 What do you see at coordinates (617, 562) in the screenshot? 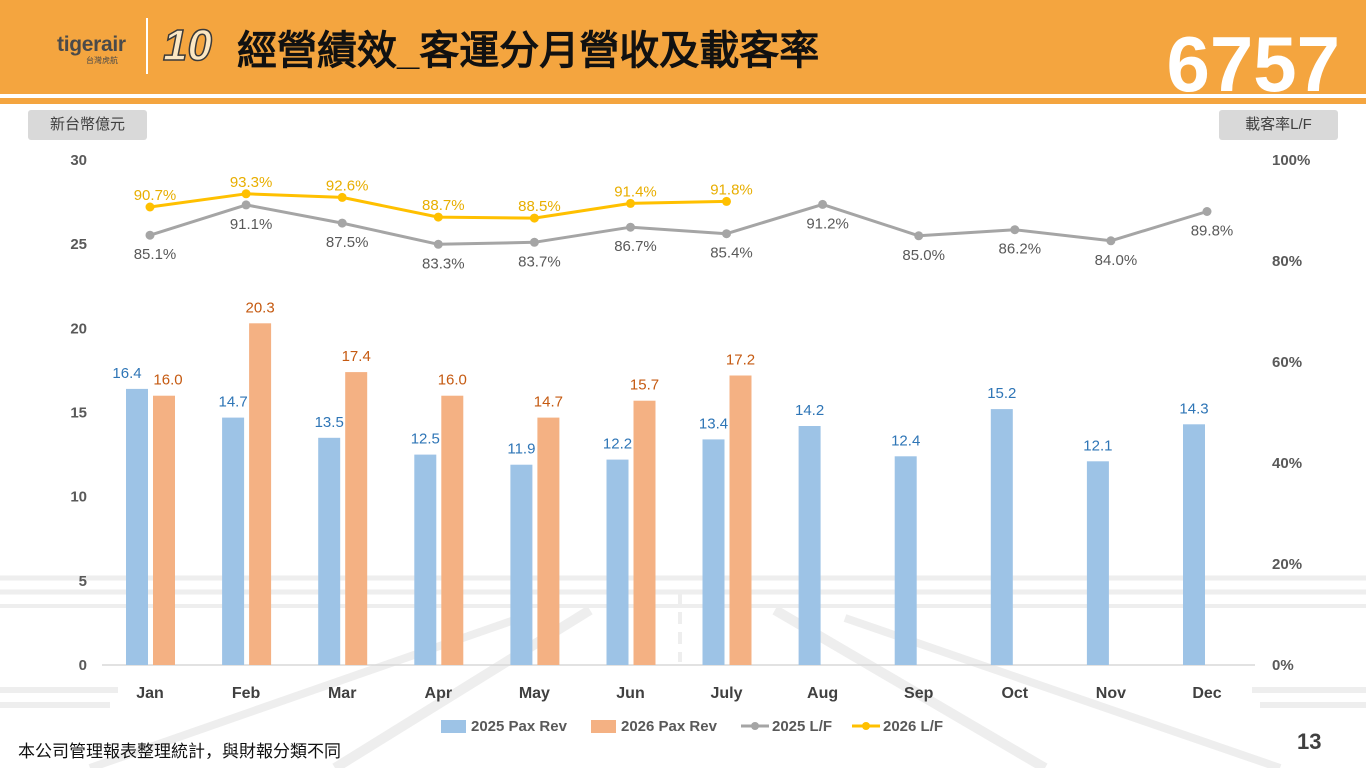
I see `bar-2025-pax-rev-jun` at bounding box center [617, 562].